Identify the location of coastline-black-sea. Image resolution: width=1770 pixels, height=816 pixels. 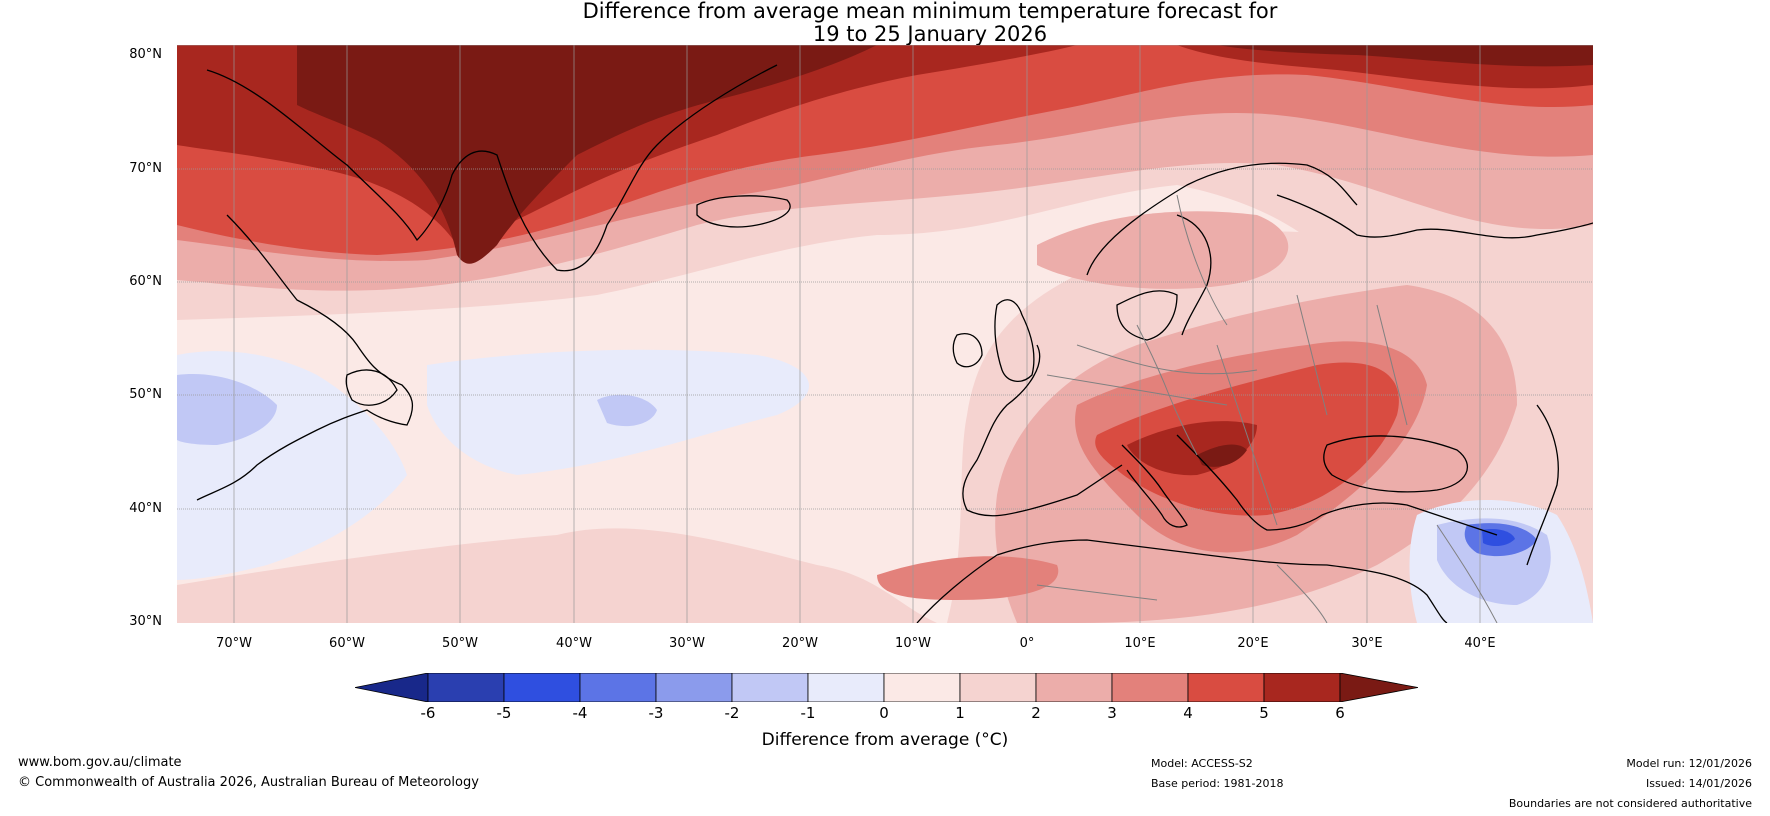
(1396, 464).